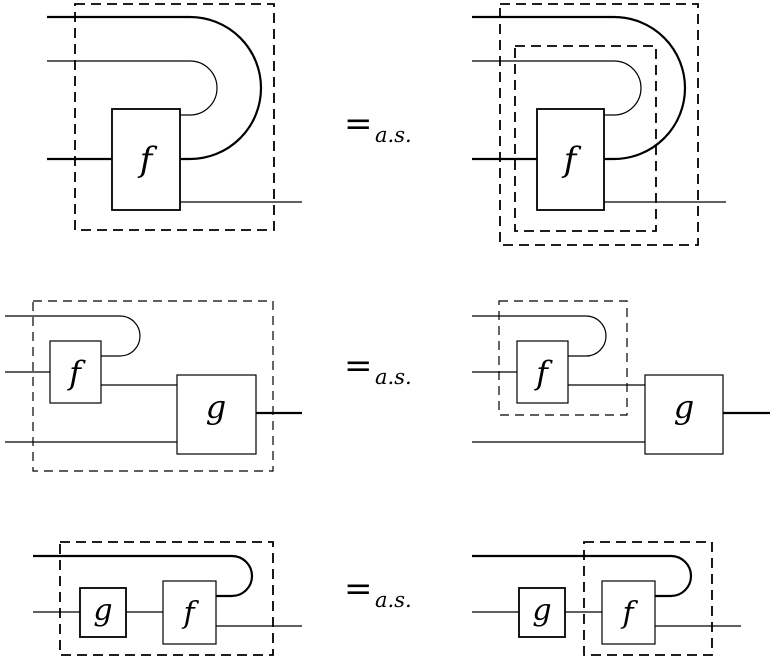 This screenshot has width=772, height=660. I want to click on equals-as-1: = a.s., so click(378, 125).